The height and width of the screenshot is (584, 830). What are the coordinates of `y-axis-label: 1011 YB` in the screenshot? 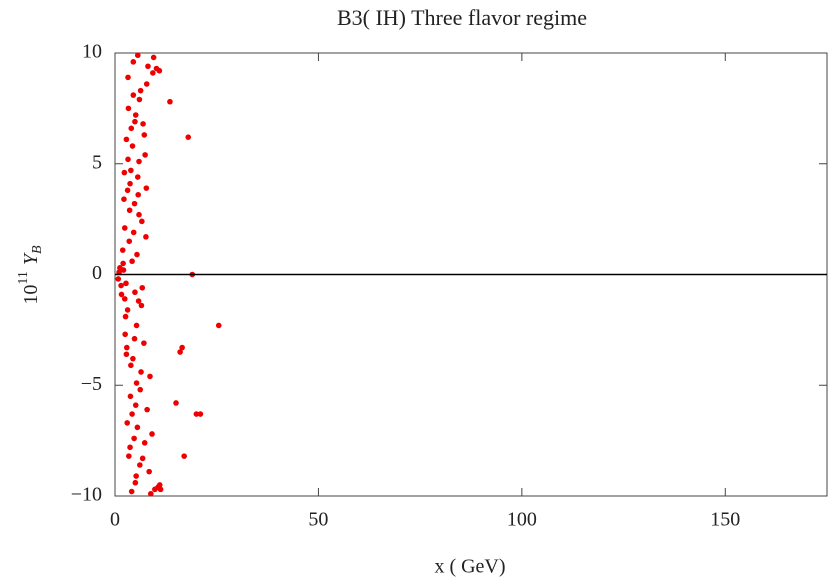 It's located at (30, 275).